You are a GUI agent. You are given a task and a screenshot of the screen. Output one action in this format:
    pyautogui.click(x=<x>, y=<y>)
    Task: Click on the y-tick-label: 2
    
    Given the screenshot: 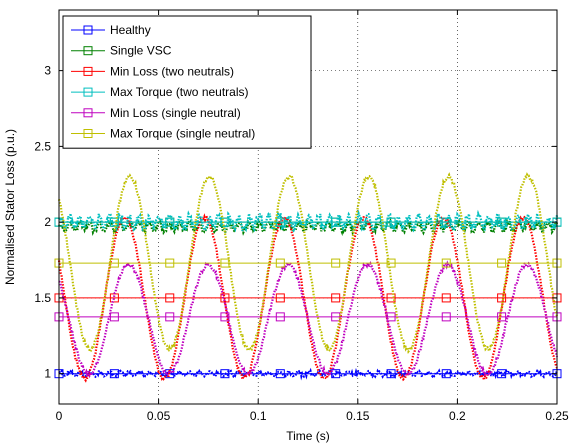 What is the action you would take?
    pyautogui.click(x=47, y=222)
    